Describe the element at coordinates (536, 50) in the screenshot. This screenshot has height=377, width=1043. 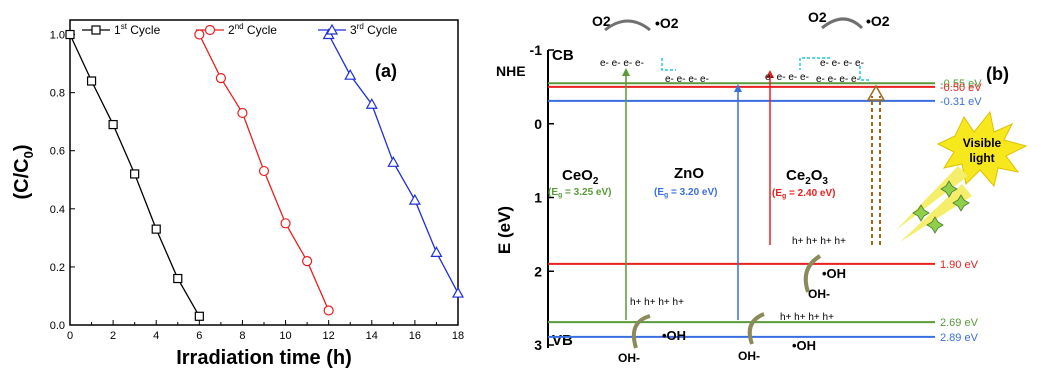
I see `energy-tick-label: -1` at that location.